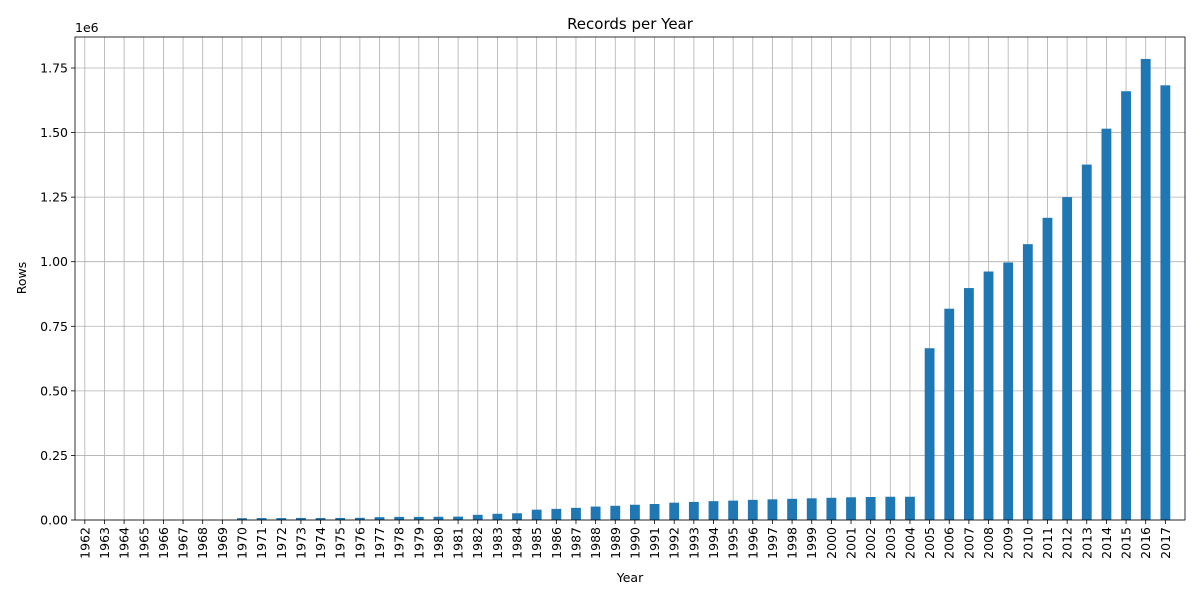 The height and width of the screenshot is (600, 1200). What do you see at coordinates (54, 455) in the screenshot?
I see `y-tick-label: 0.25` at bounding box center [54, 455].